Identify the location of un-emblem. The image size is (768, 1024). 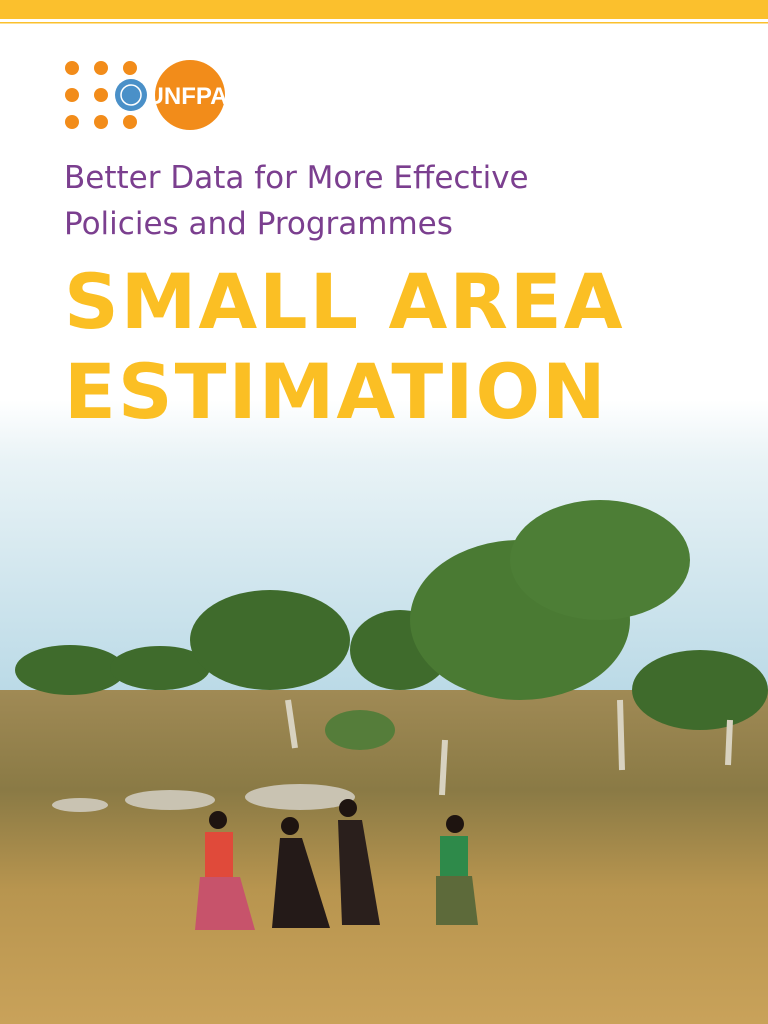
(131, 95).